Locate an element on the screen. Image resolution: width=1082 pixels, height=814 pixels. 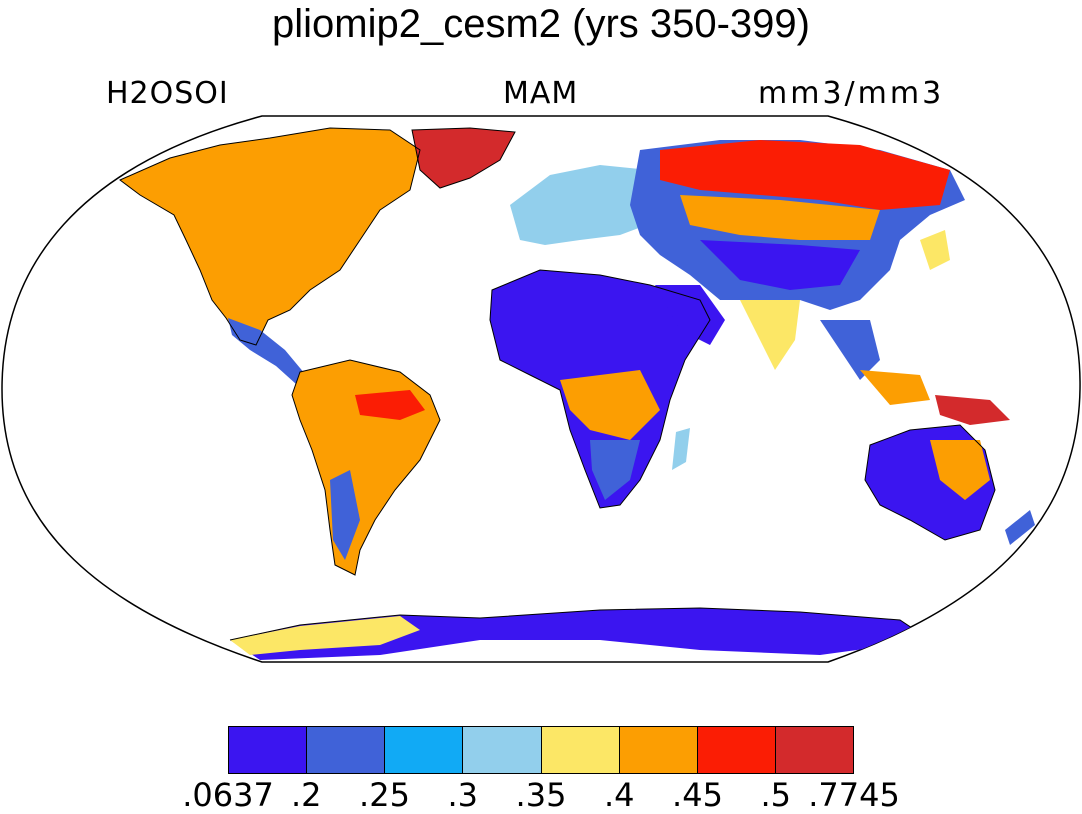
colorbar-tick-label: .35 is located at coordinates (541, 795).